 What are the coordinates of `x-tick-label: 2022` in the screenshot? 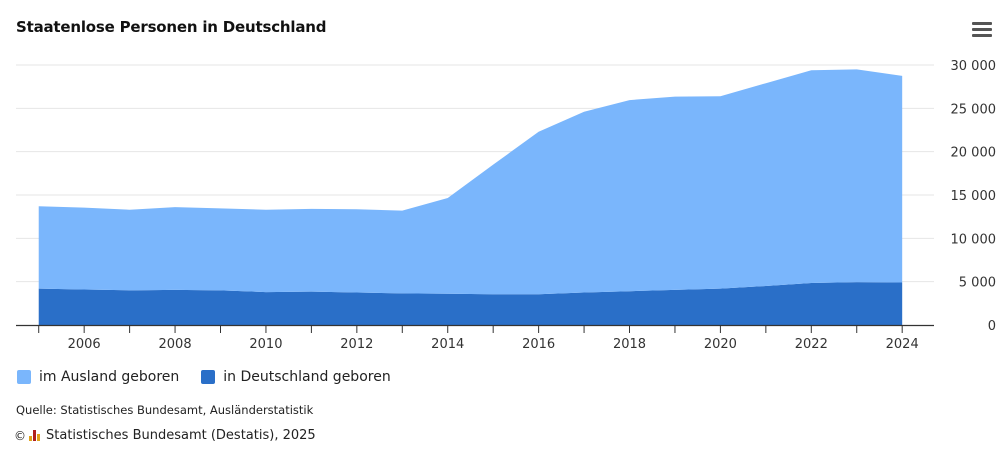 It's located at (811, 344).